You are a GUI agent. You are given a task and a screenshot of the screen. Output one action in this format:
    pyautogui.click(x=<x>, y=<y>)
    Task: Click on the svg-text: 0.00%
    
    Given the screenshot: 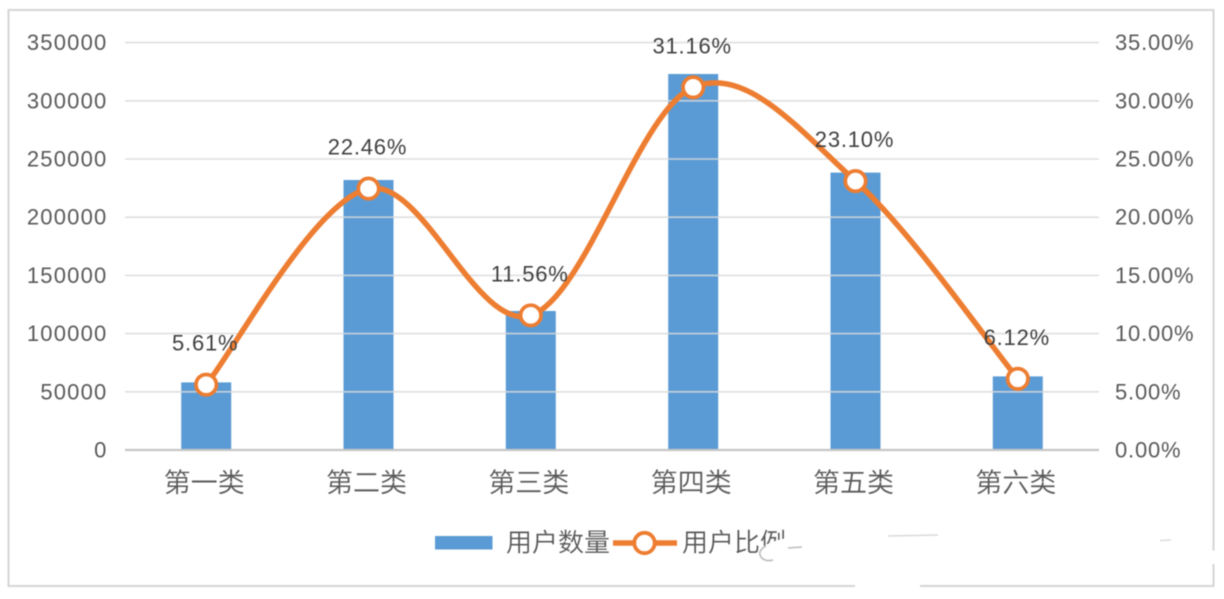 What is the action you would take?
    pyautogui.click(x=1148, y=450)
    